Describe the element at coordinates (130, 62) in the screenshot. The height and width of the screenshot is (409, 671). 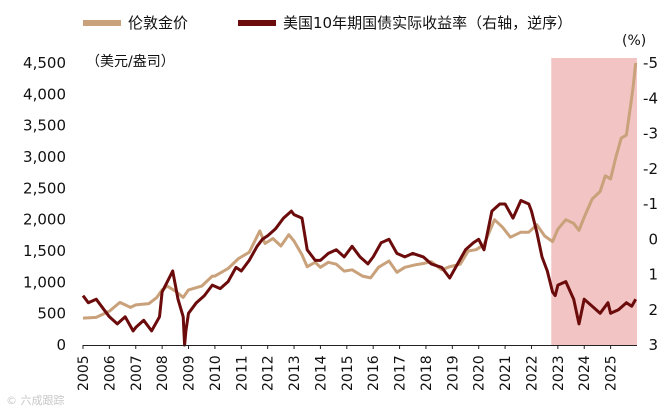
I see `left-axis-unit: （美元/盎司）` at that location.